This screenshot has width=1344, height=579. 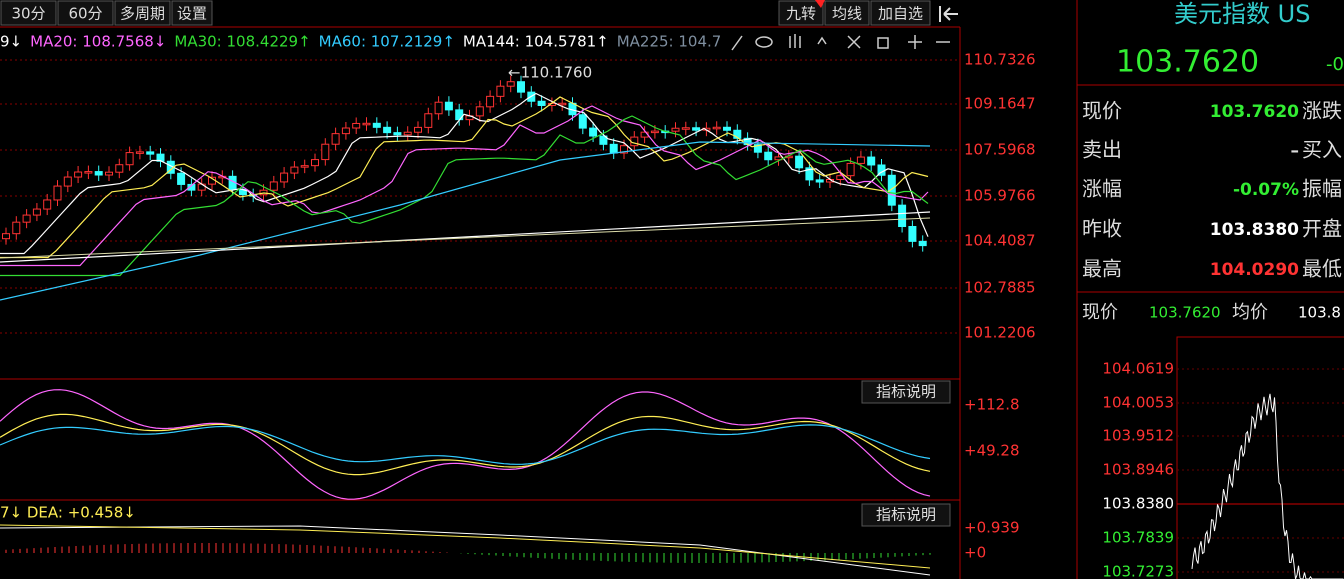 I want to click on toolbar-label: 60分, so click(x=85, y=14).